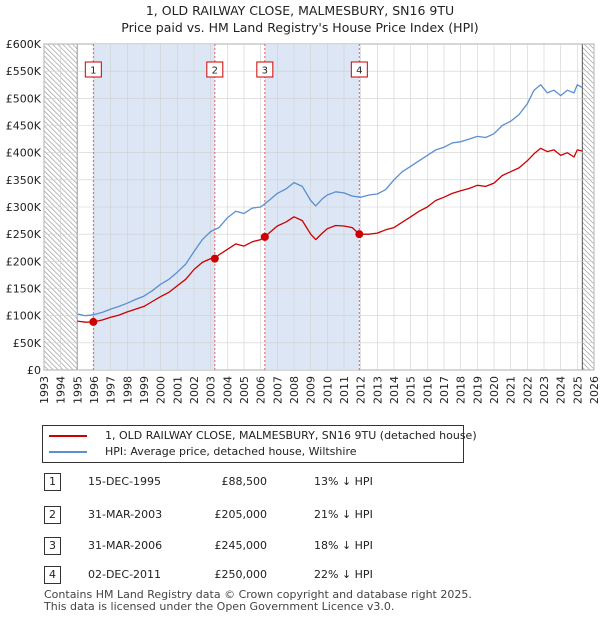 The height and width of the screenshot is (620, 600). Describe the element at coordinates (461, 390) in the screenshot. I see `x-tick-label: 2018` at that location.